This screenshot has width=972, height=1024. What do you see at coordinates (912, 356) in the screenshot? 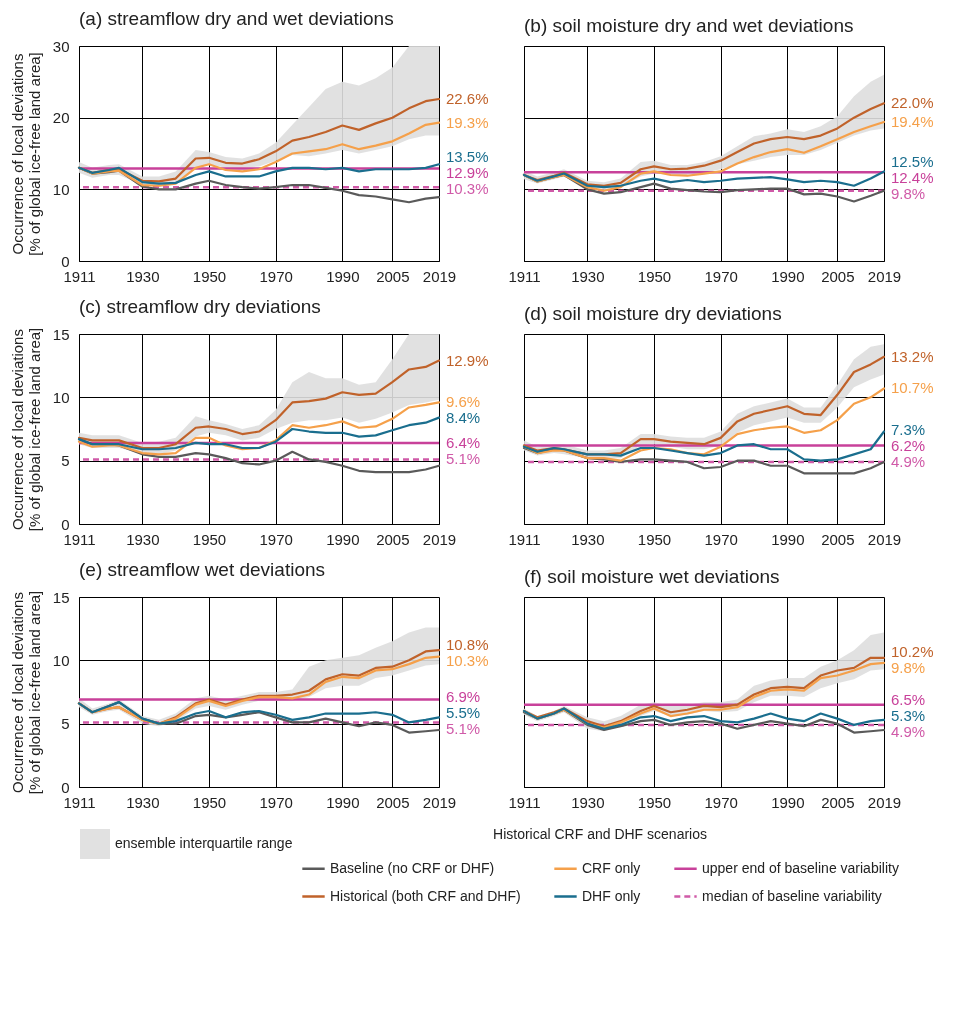
I see `data-label: 13.2%` at bounding box center [912, 356].